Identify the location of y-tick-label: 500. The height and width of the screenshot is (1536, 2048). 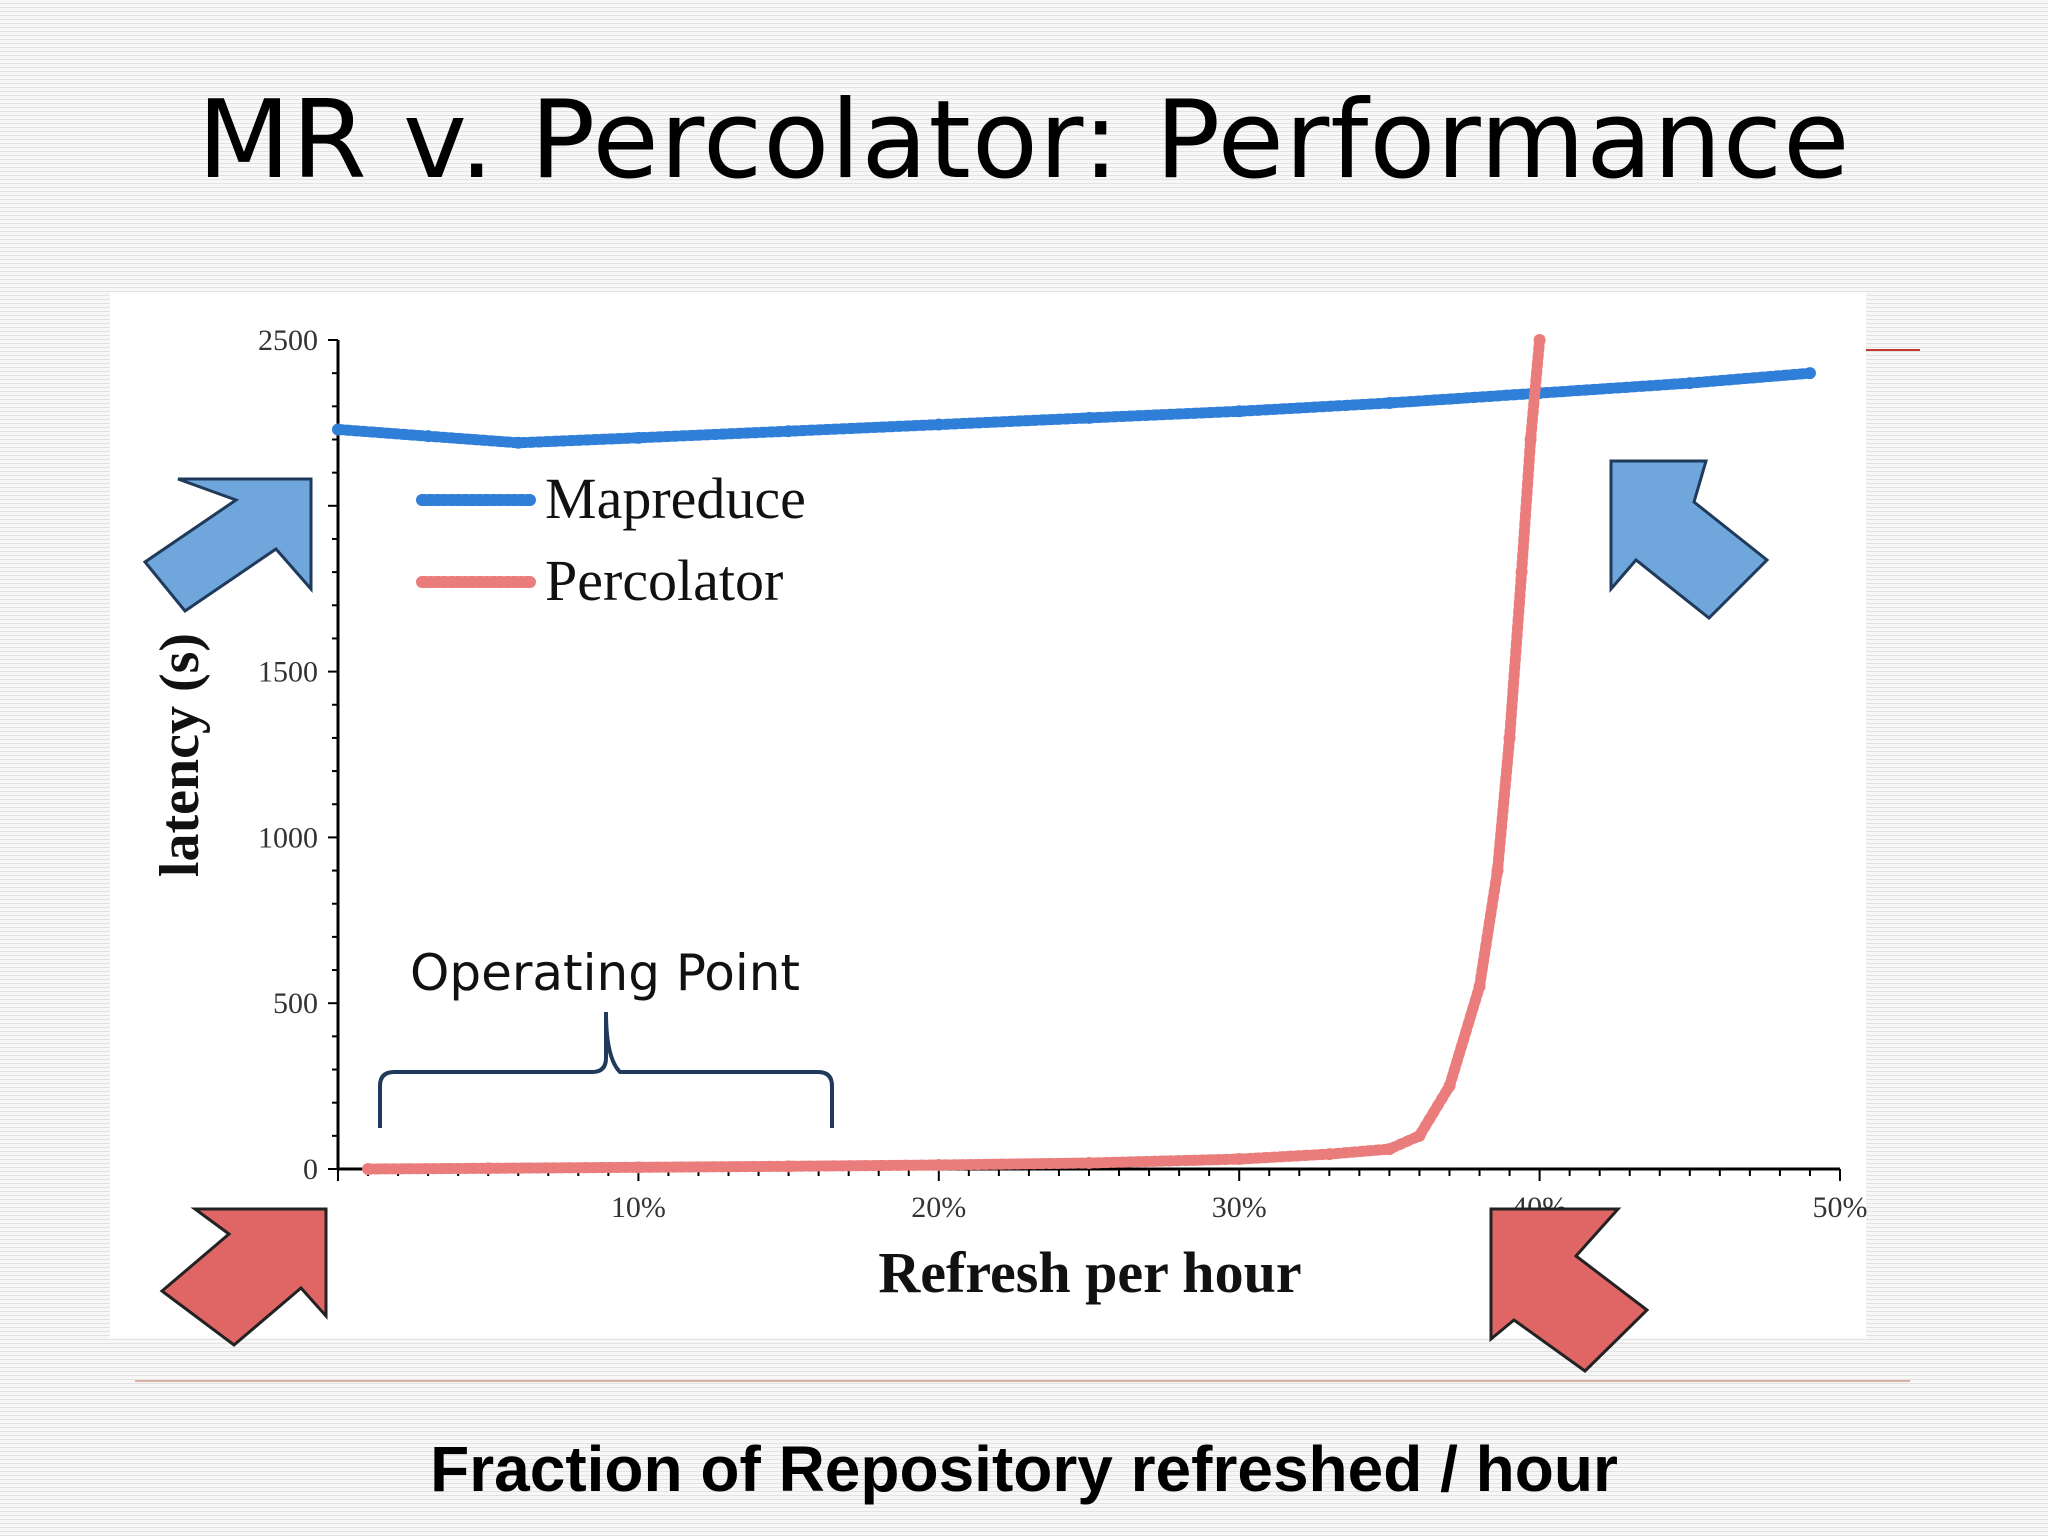
(295, 1003).